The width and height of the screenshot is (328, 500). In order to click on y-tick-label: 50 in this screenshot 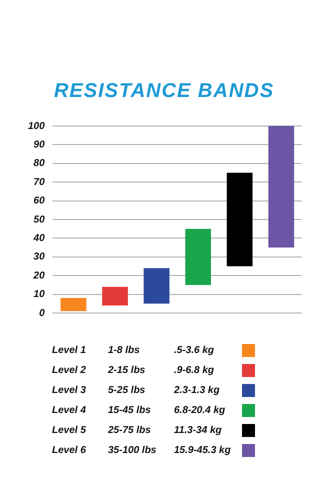, I will do `click(40, 220)`.